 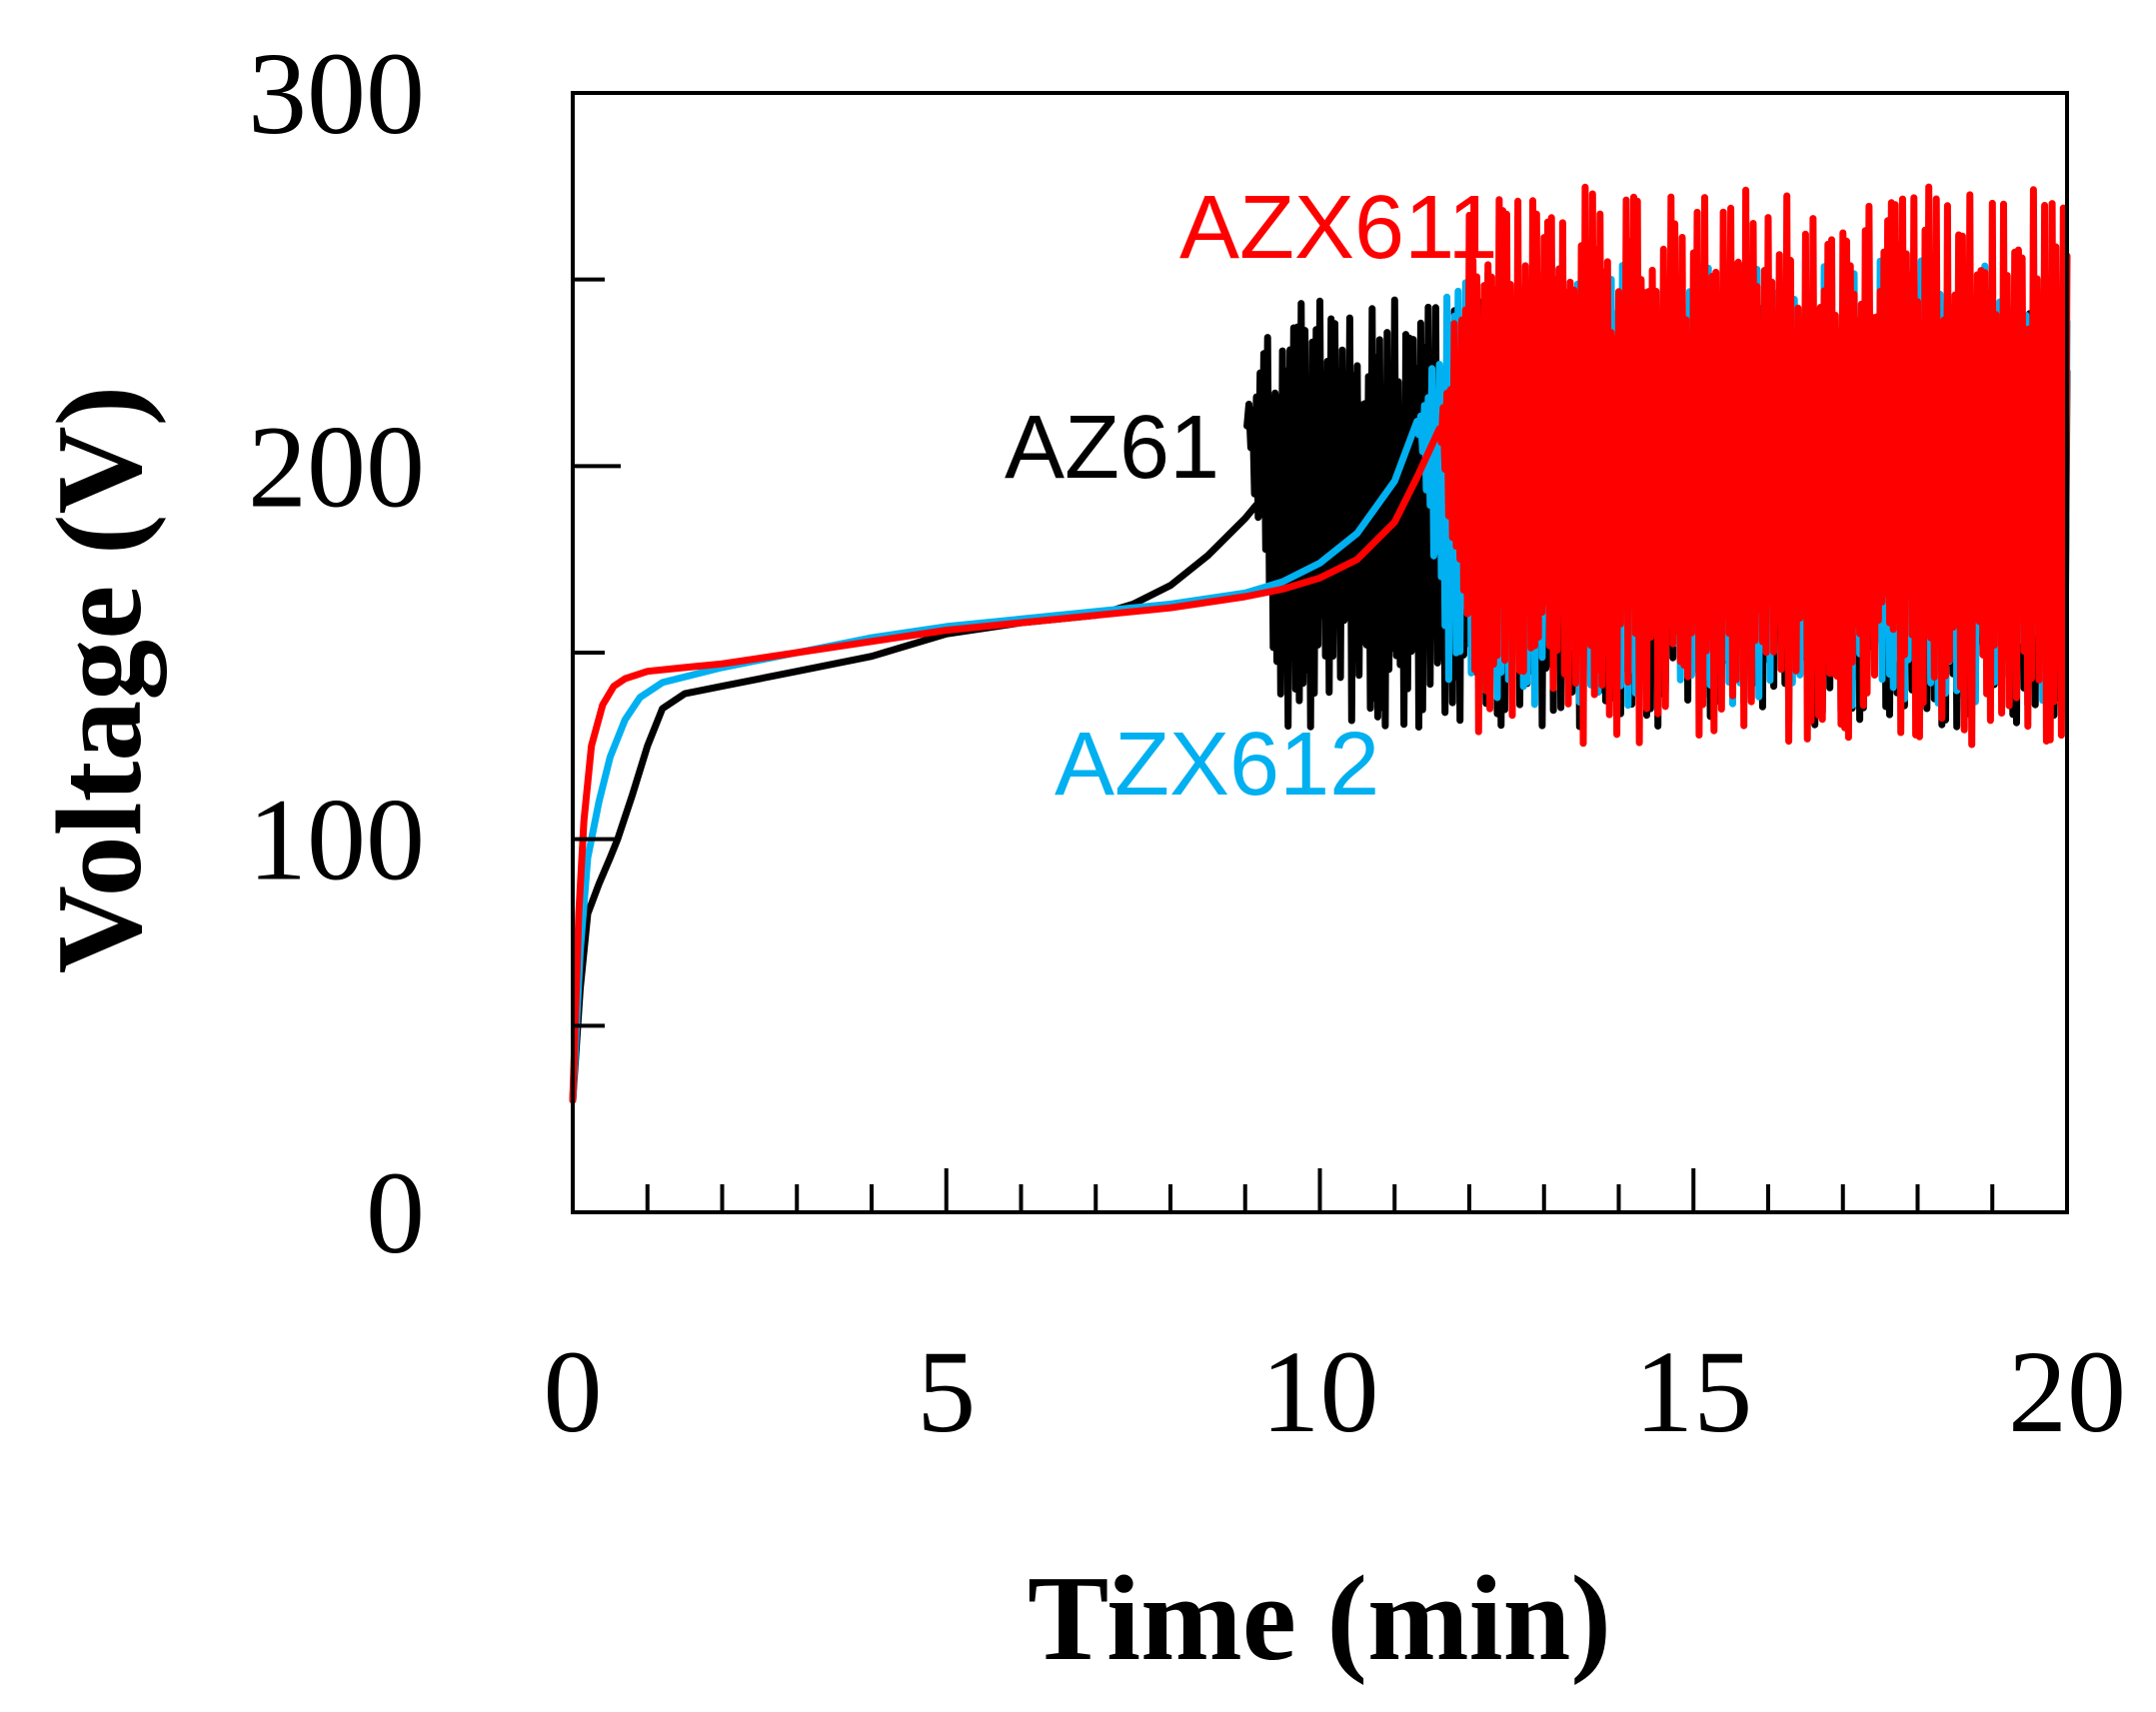 I want to click on y-tick-label: 100, so click(x=336, y=840).